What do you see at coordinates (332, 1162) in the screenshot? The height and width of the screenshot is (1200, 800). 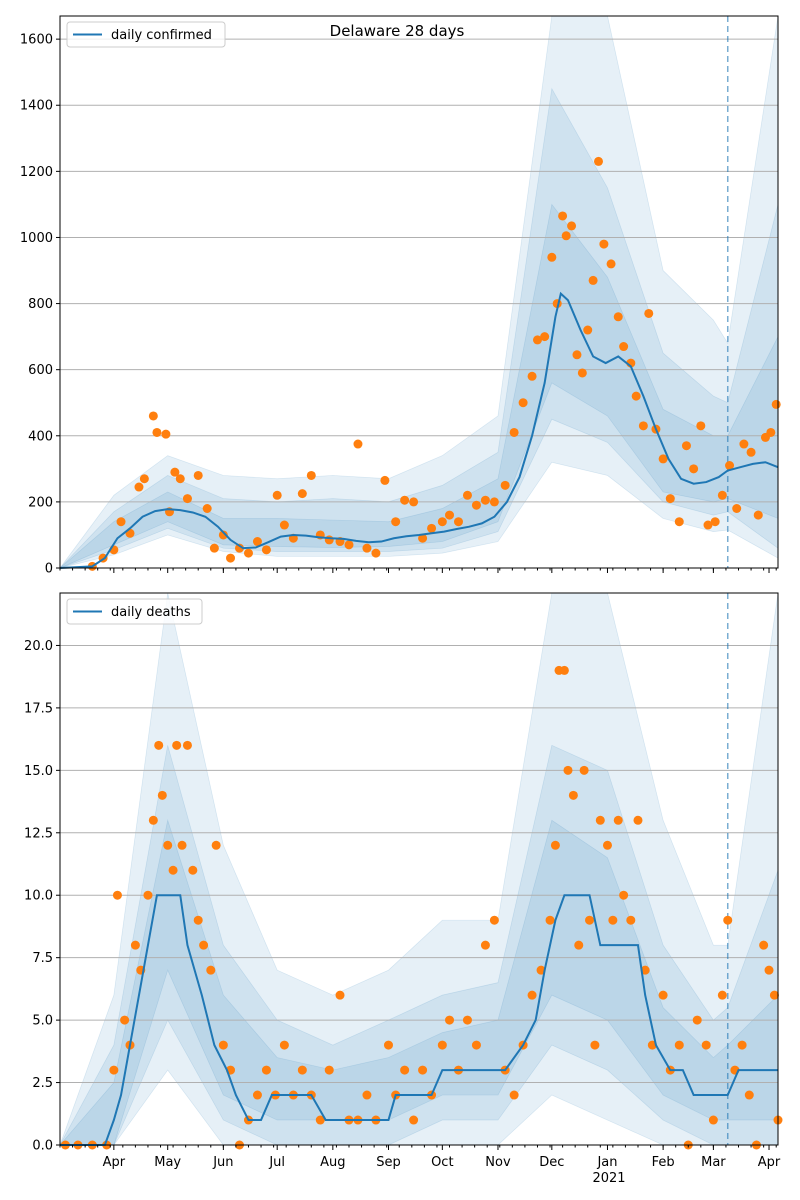 I see `x-tick-label: Aug` at bounding box center [332, 1162].